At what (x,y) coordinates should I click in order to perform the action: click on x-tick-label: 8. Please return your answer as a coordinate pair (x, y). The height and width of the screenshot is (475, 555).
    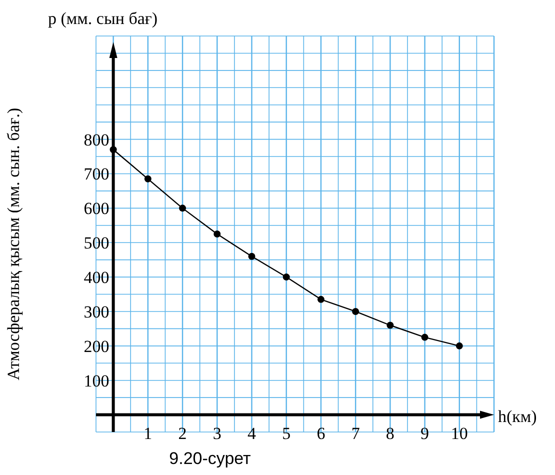
    Looking at the image, I should click on (390, 433).